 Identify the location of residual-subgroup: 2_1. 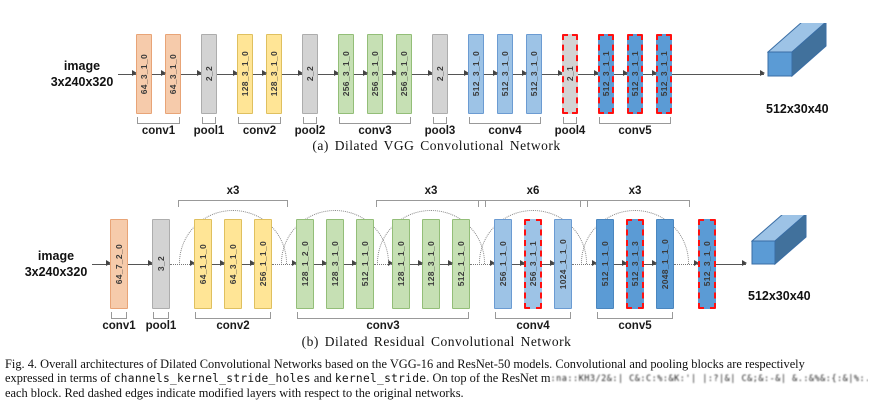
(570, 74).